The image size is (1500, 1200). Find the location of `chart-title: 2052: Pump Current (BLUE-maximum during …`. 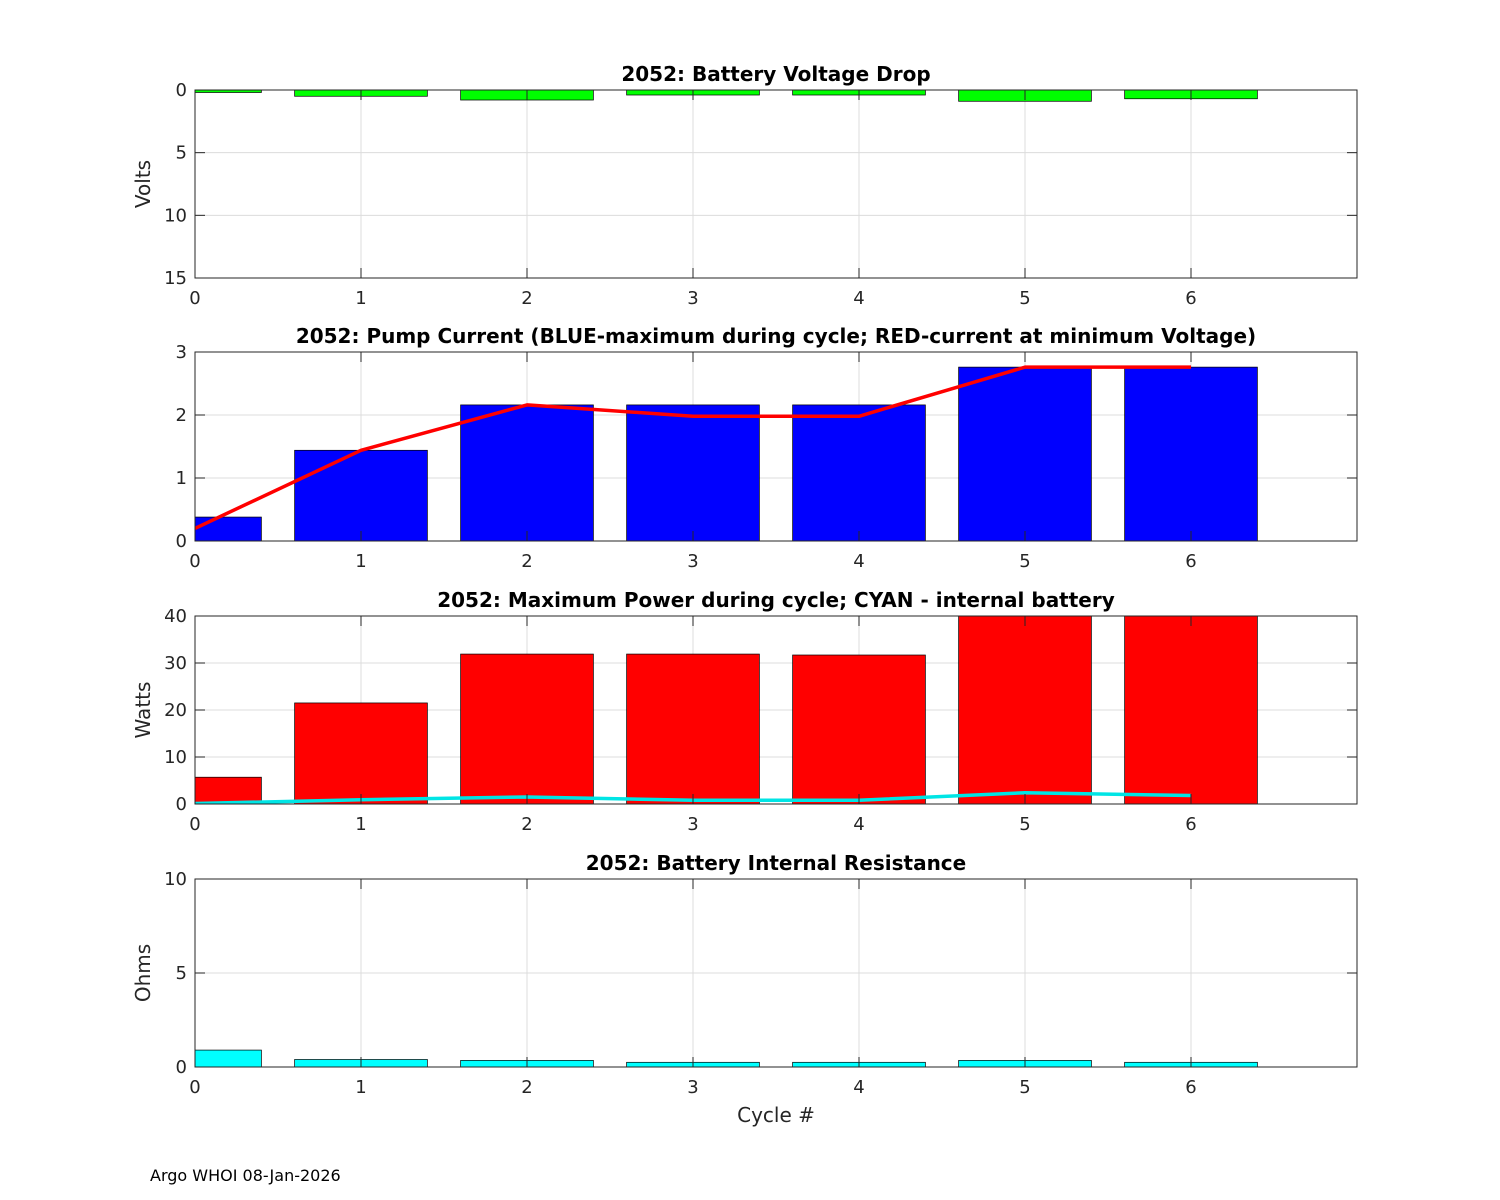

chart-title: 2052: Pump Current (BLUE-maximum during … is located at coordinates (776, 336).